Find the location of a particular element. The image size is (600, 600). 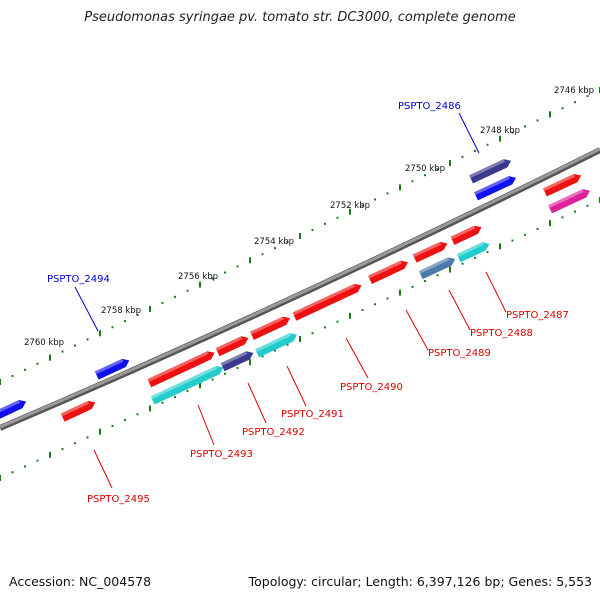

gene-red is located at coordinates (562, 185).